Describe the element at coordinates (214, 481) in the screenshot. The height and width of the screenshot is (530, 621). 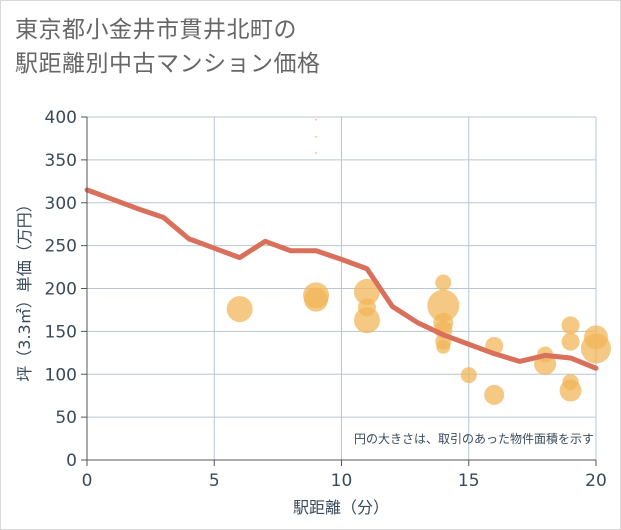
I see `x-tick-label: 5` at that location.